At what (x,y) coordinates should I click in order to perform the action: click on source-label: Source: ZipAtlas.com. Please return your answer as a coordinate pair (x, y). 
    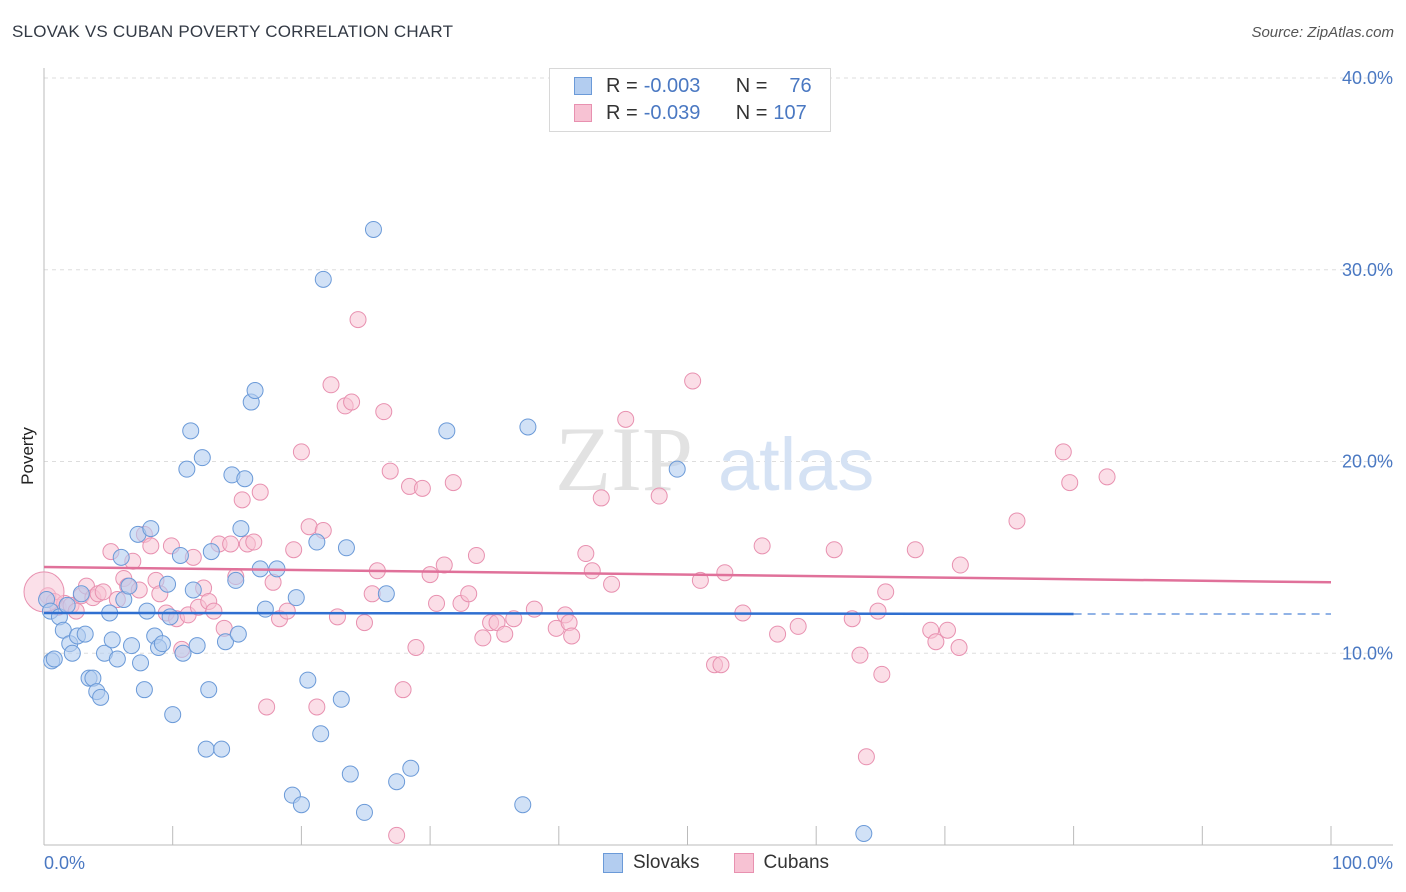
    Looking at the image, I should click on (1322, 32).